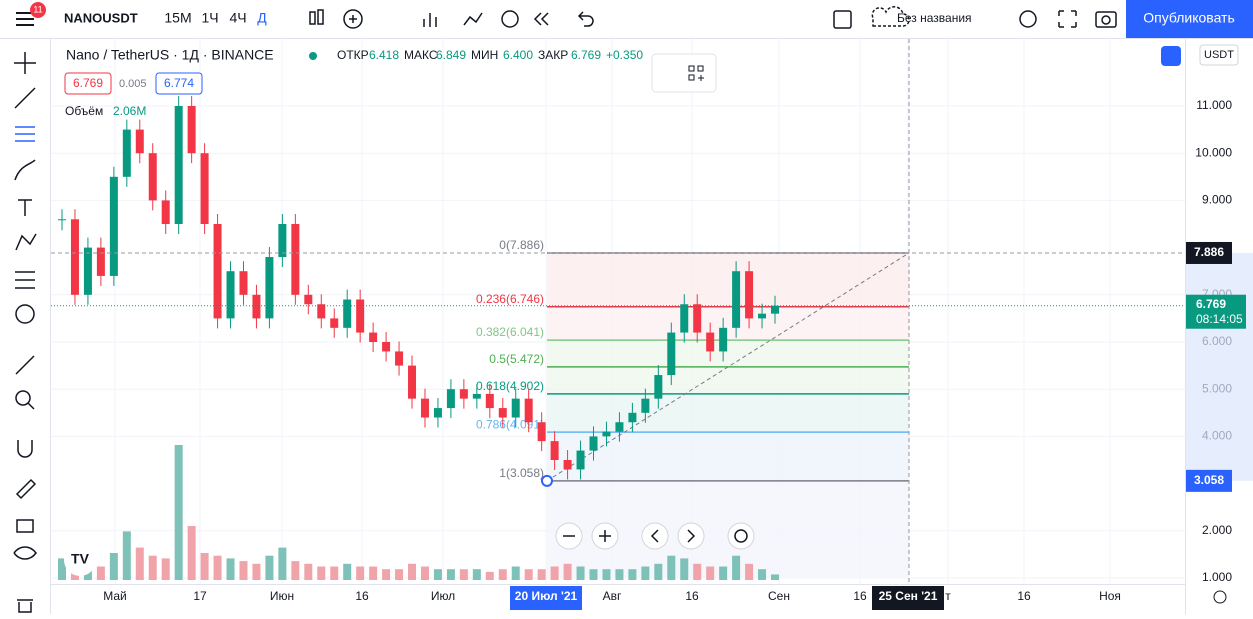 The image size is (1253, 619). Describe the element at coordinates (521, 245) in the screenshot. I see `fib-label: 0(7.886)` at that location.